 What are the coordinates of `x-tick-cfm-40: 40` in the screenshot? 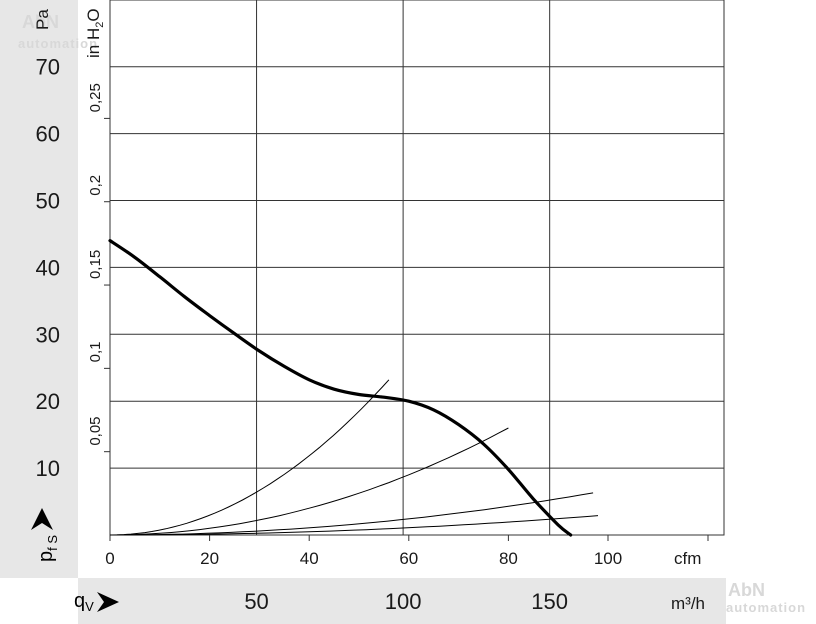 It's located at (309, 558).